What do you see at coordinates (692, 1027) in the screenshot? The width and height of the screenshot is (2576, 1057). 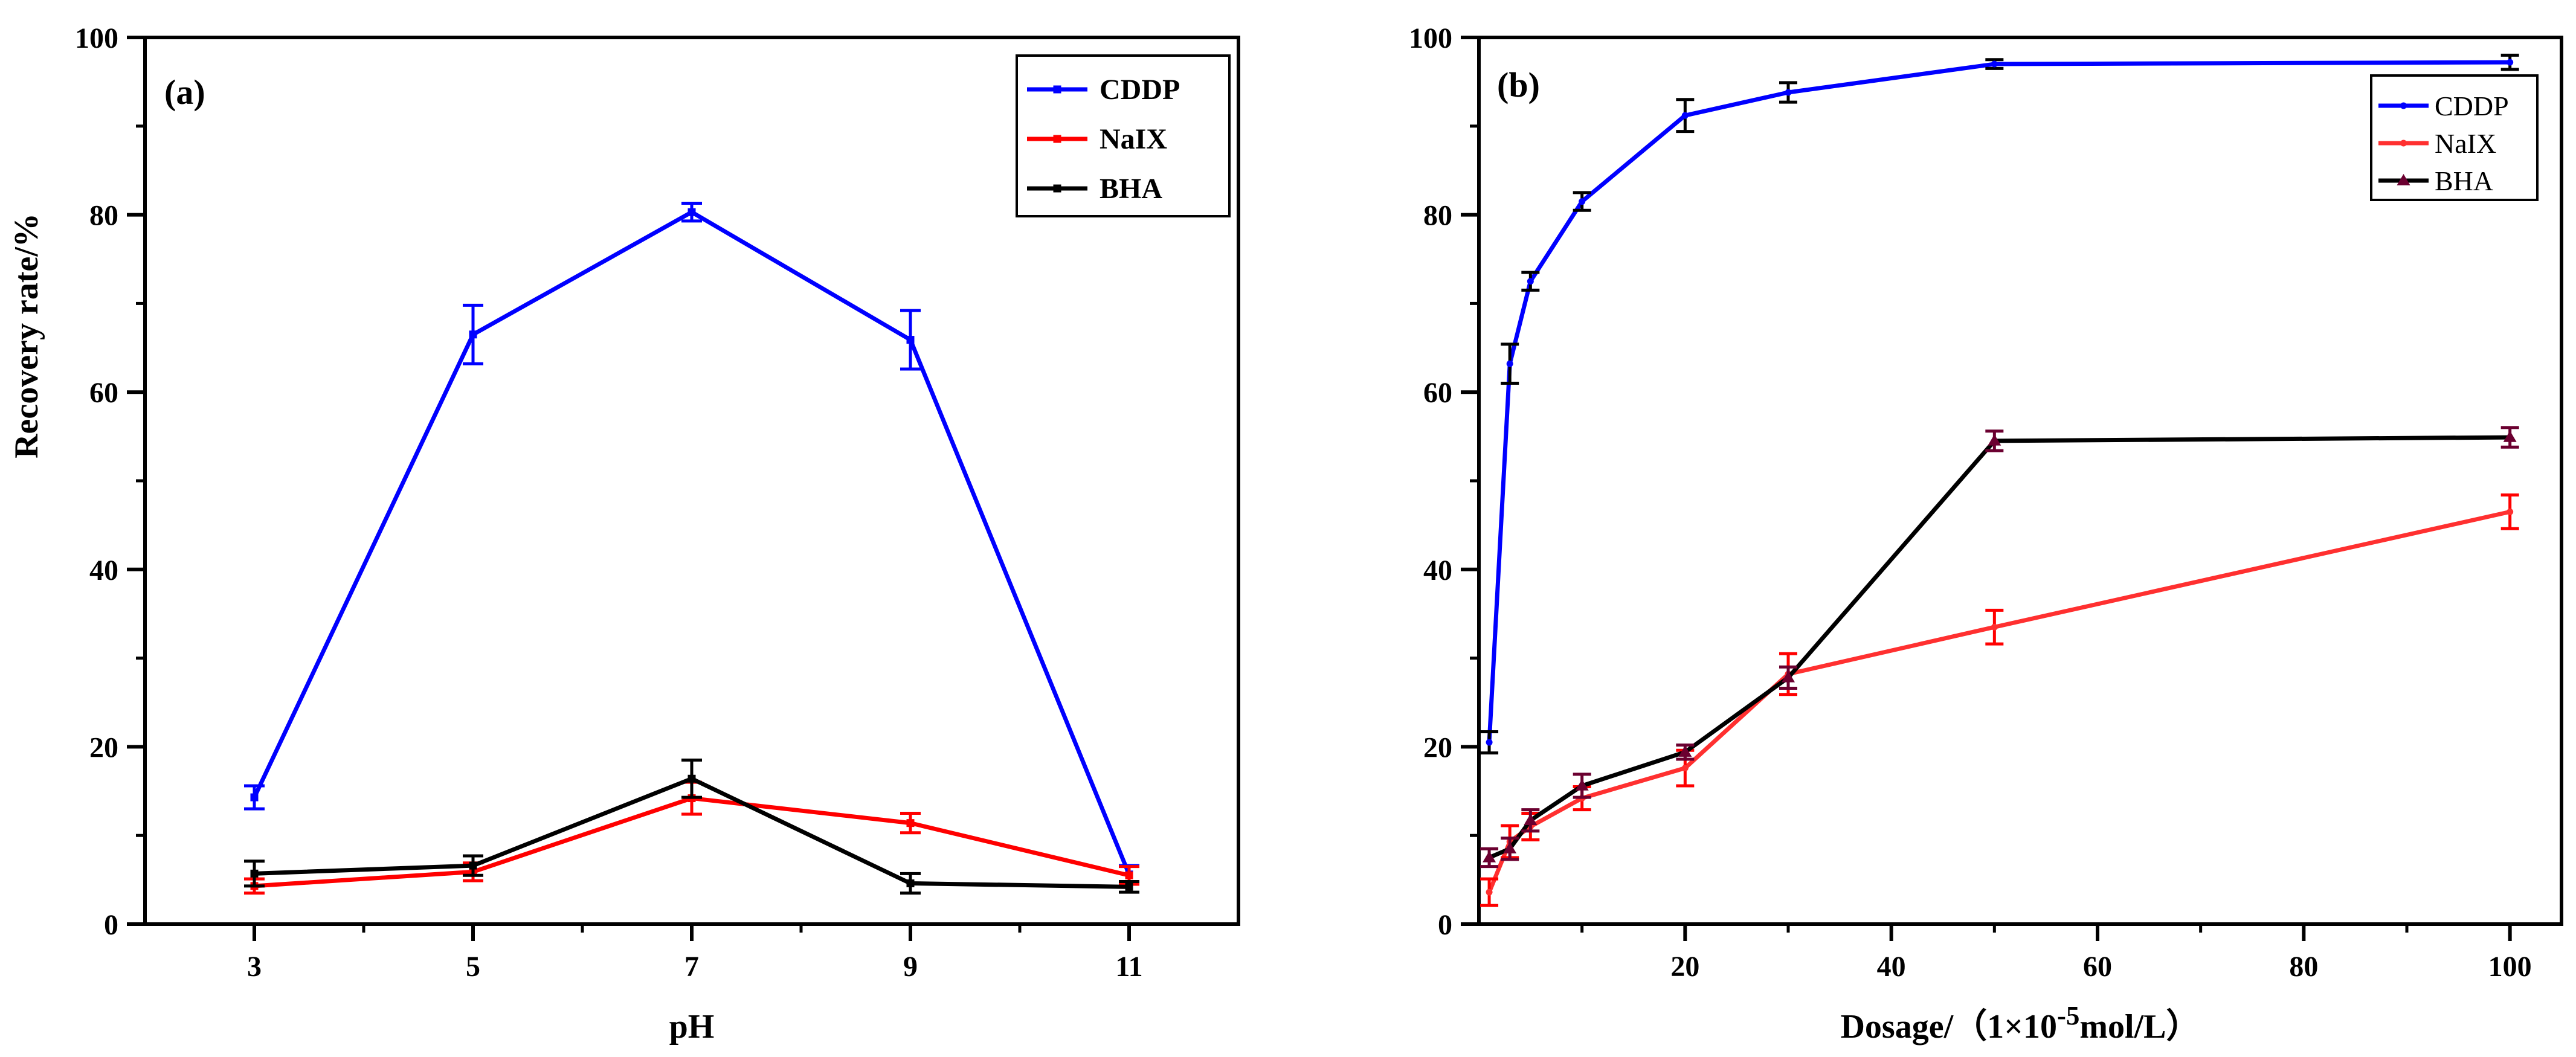 I see `x-axis-label: pH` at bounding box center [692, 1027].